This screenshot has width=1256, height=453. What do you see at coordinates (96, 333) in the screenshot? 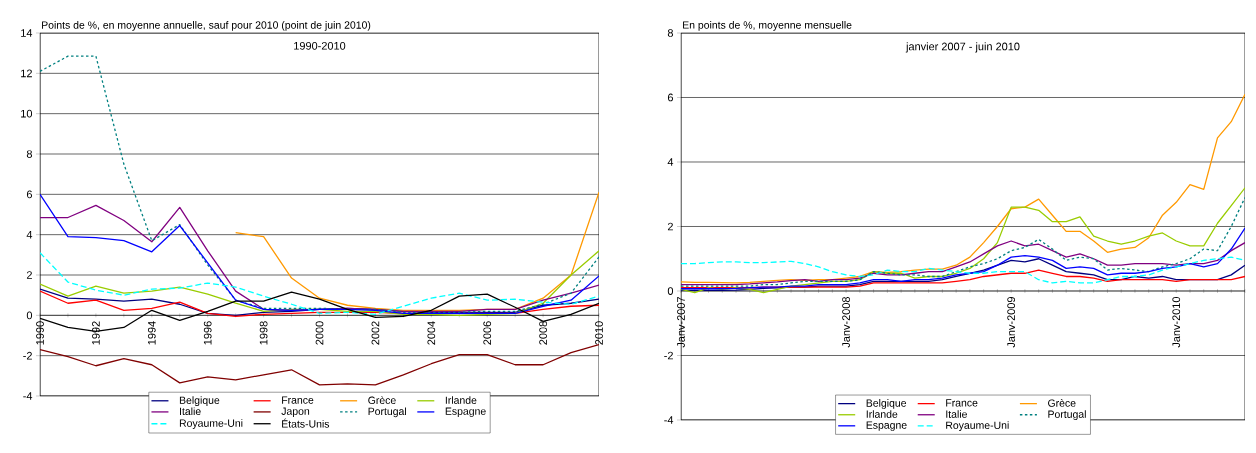
I see `x-tick-label: 1992` at bounding box center [96, 333].